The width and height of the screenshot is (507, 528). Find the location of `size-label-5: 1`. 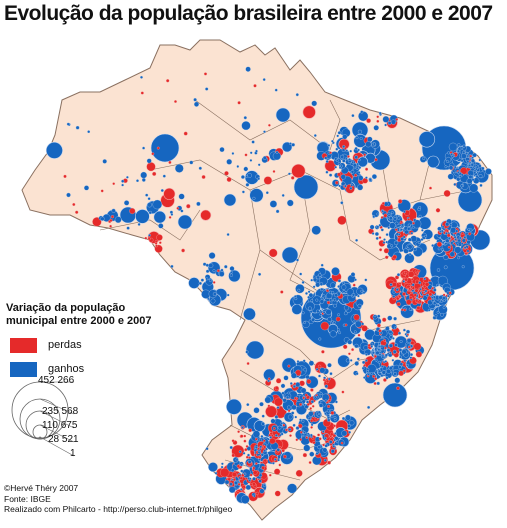

size-label-5: 1 is located at coordinates (73, 453).